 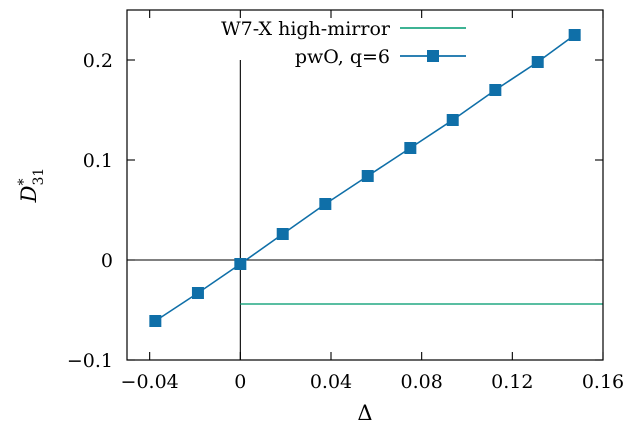 I want to click on y-tick-label: 0.1, so click(x=98, y=161).